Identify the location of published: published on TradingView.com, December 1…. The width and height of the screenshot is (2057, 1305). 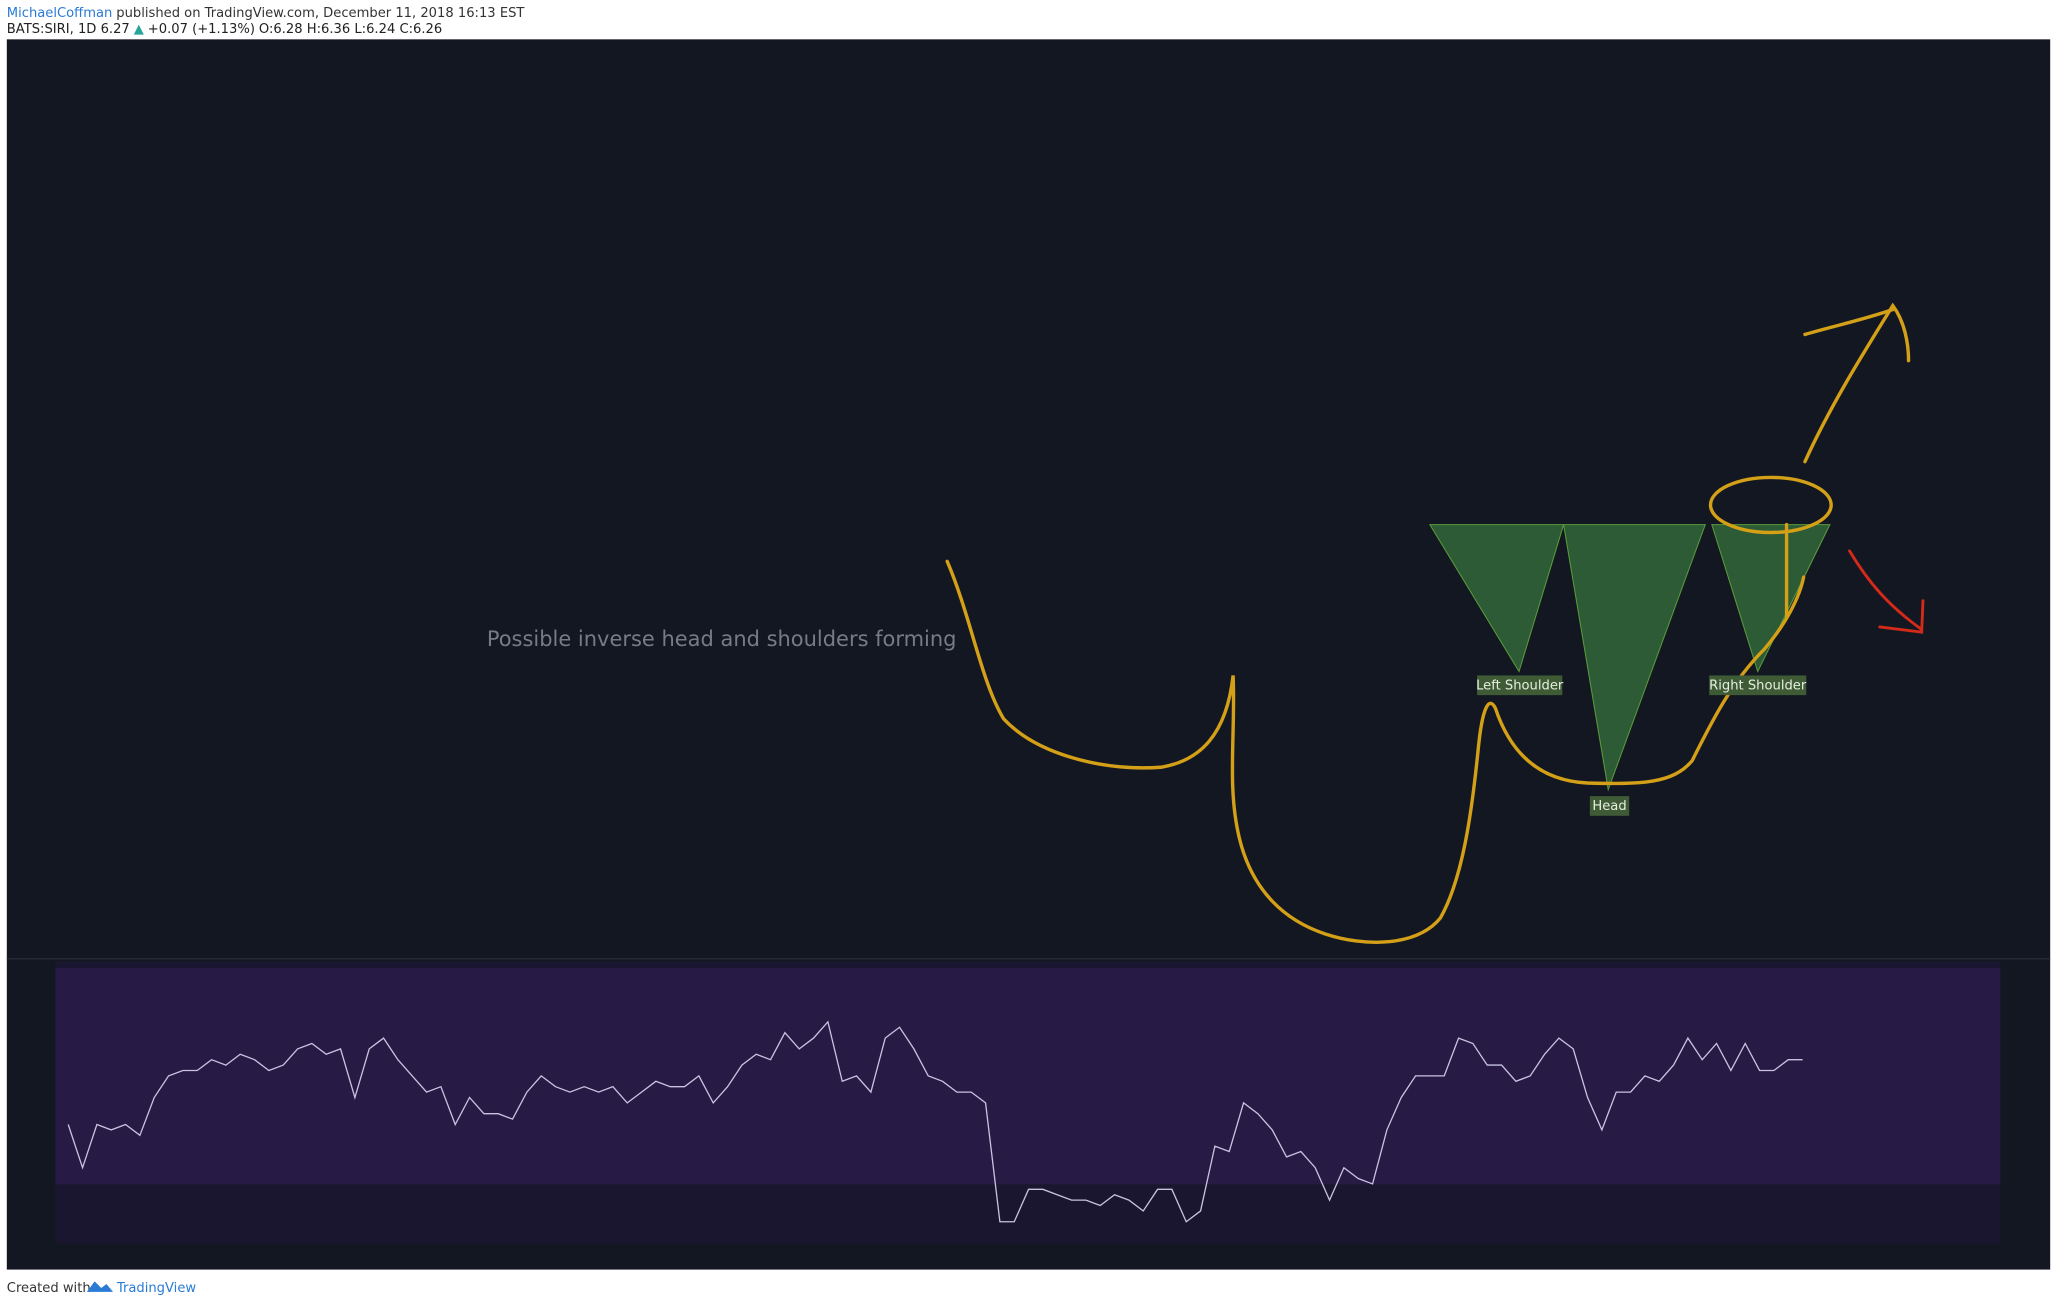
(320, 13).